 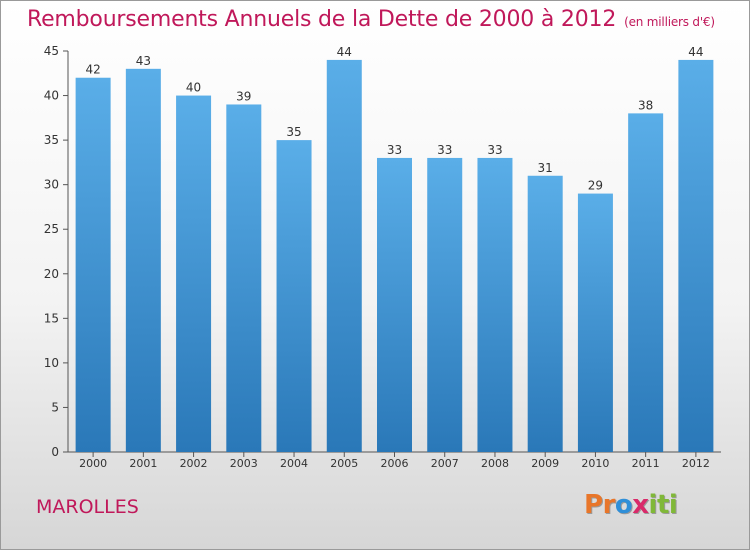 What do you see at coordinates (51, 229) in the screenshot?
I see `y-tick-label: 25` at bounding box center [51, 229].